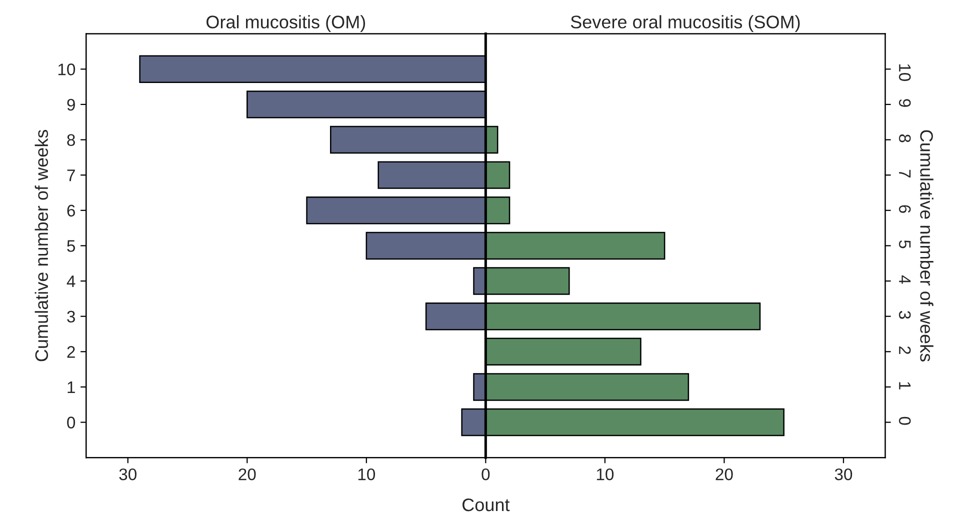 This screenshot has width=957, height=520. What do you see at coordinates (486, 474) in the screenshot?
I see `x-tick-label: 0` at bounding box center [486, 474].